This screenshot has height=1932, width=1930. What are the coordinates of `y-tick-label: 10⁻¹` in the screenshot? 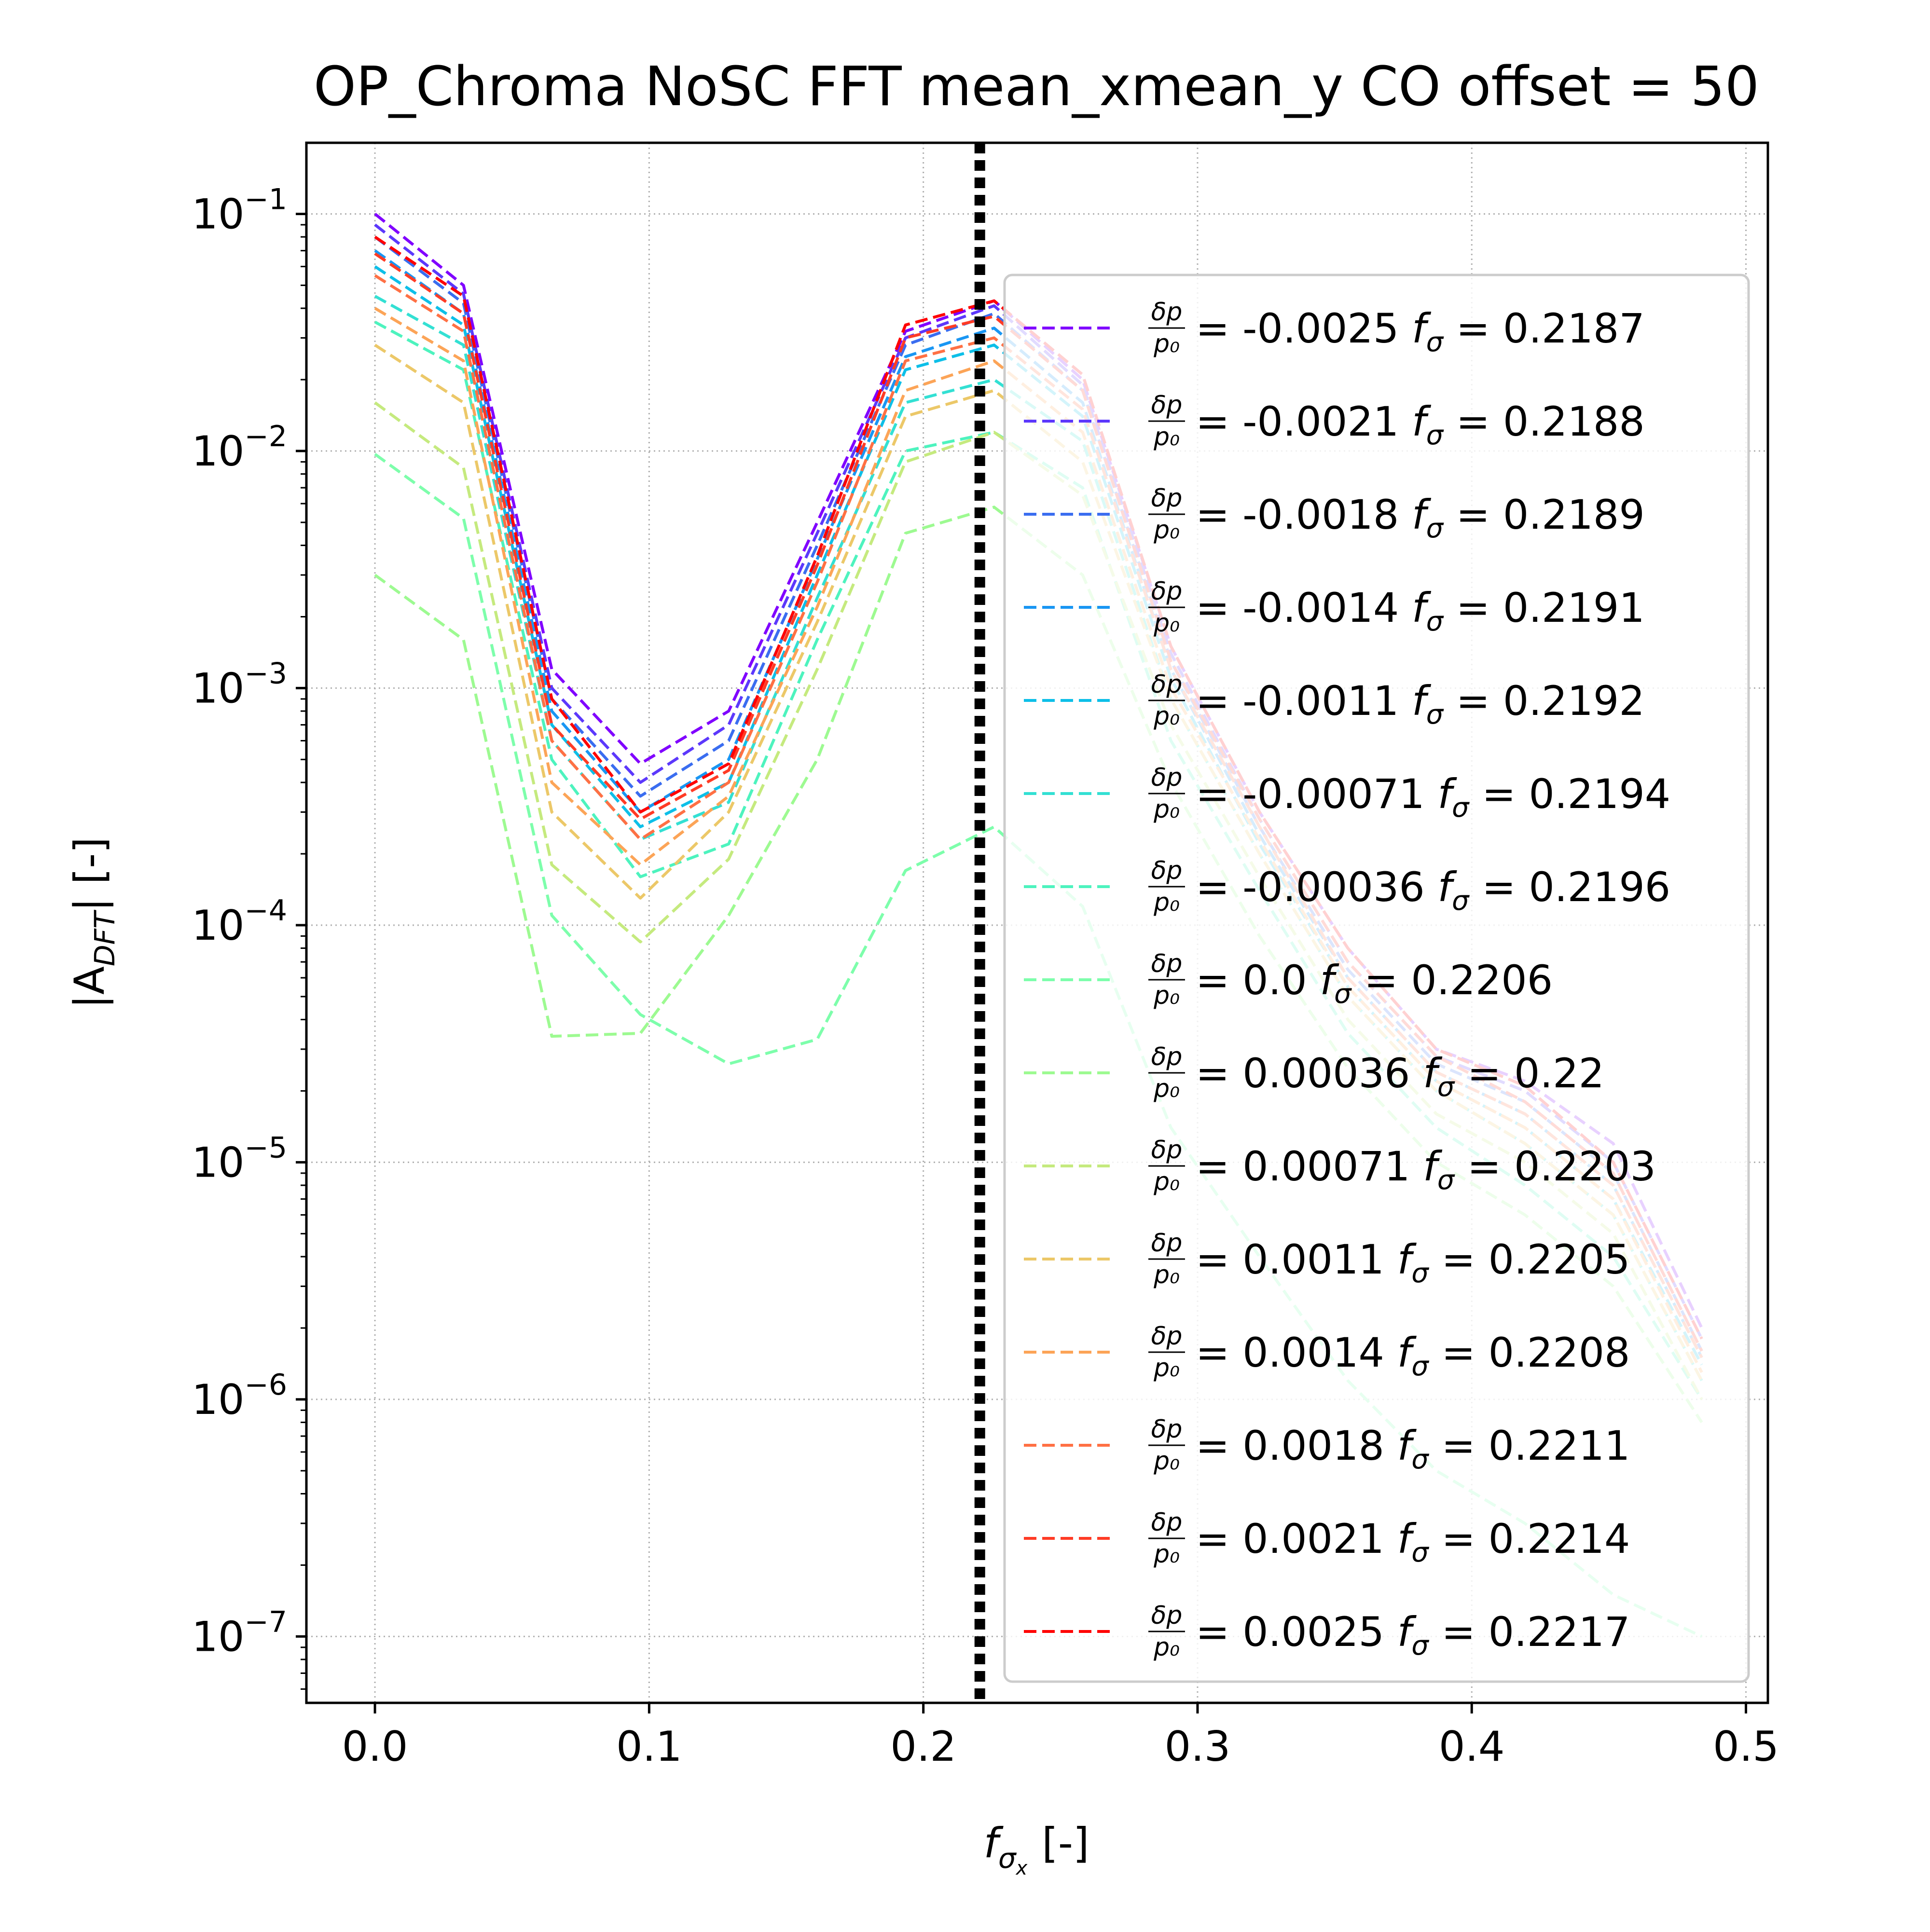 It's located at (239, 210).